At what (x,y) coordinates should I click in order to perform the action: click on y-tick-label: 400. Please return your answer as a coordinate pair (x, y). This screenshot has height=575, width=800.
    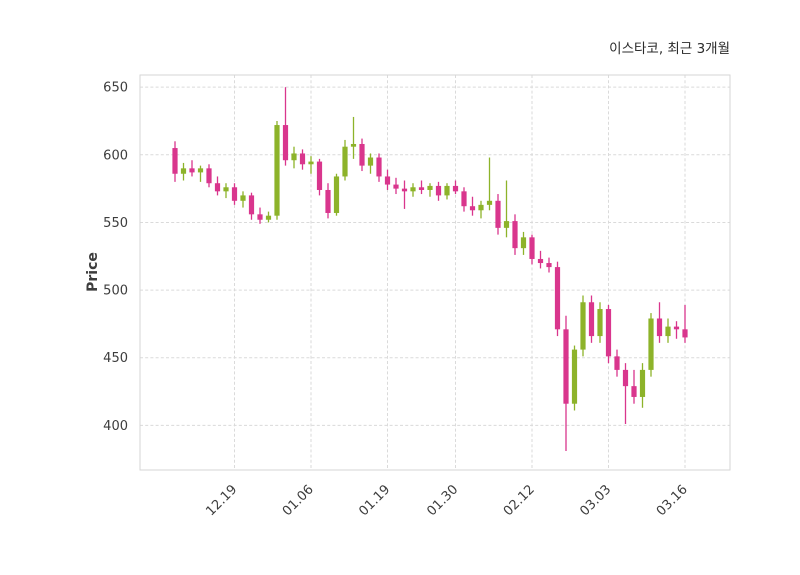
    Looking at the image, I should click on (115, 426).